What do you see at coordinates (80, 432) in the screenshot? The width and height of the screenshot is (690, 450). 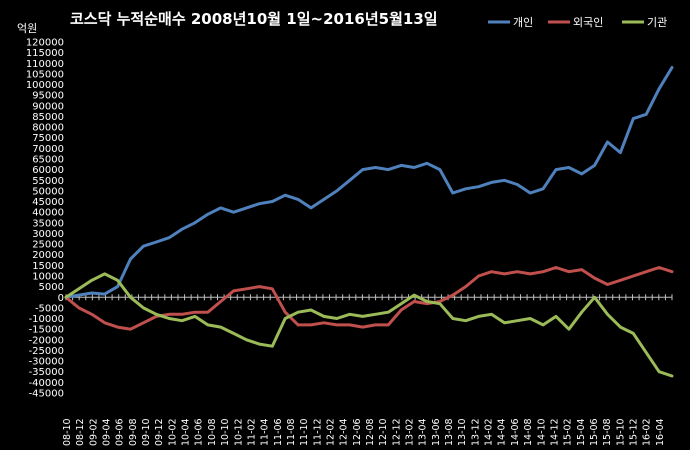 I see `x-tick-label: 08-12` at bounding box center [80, 432].